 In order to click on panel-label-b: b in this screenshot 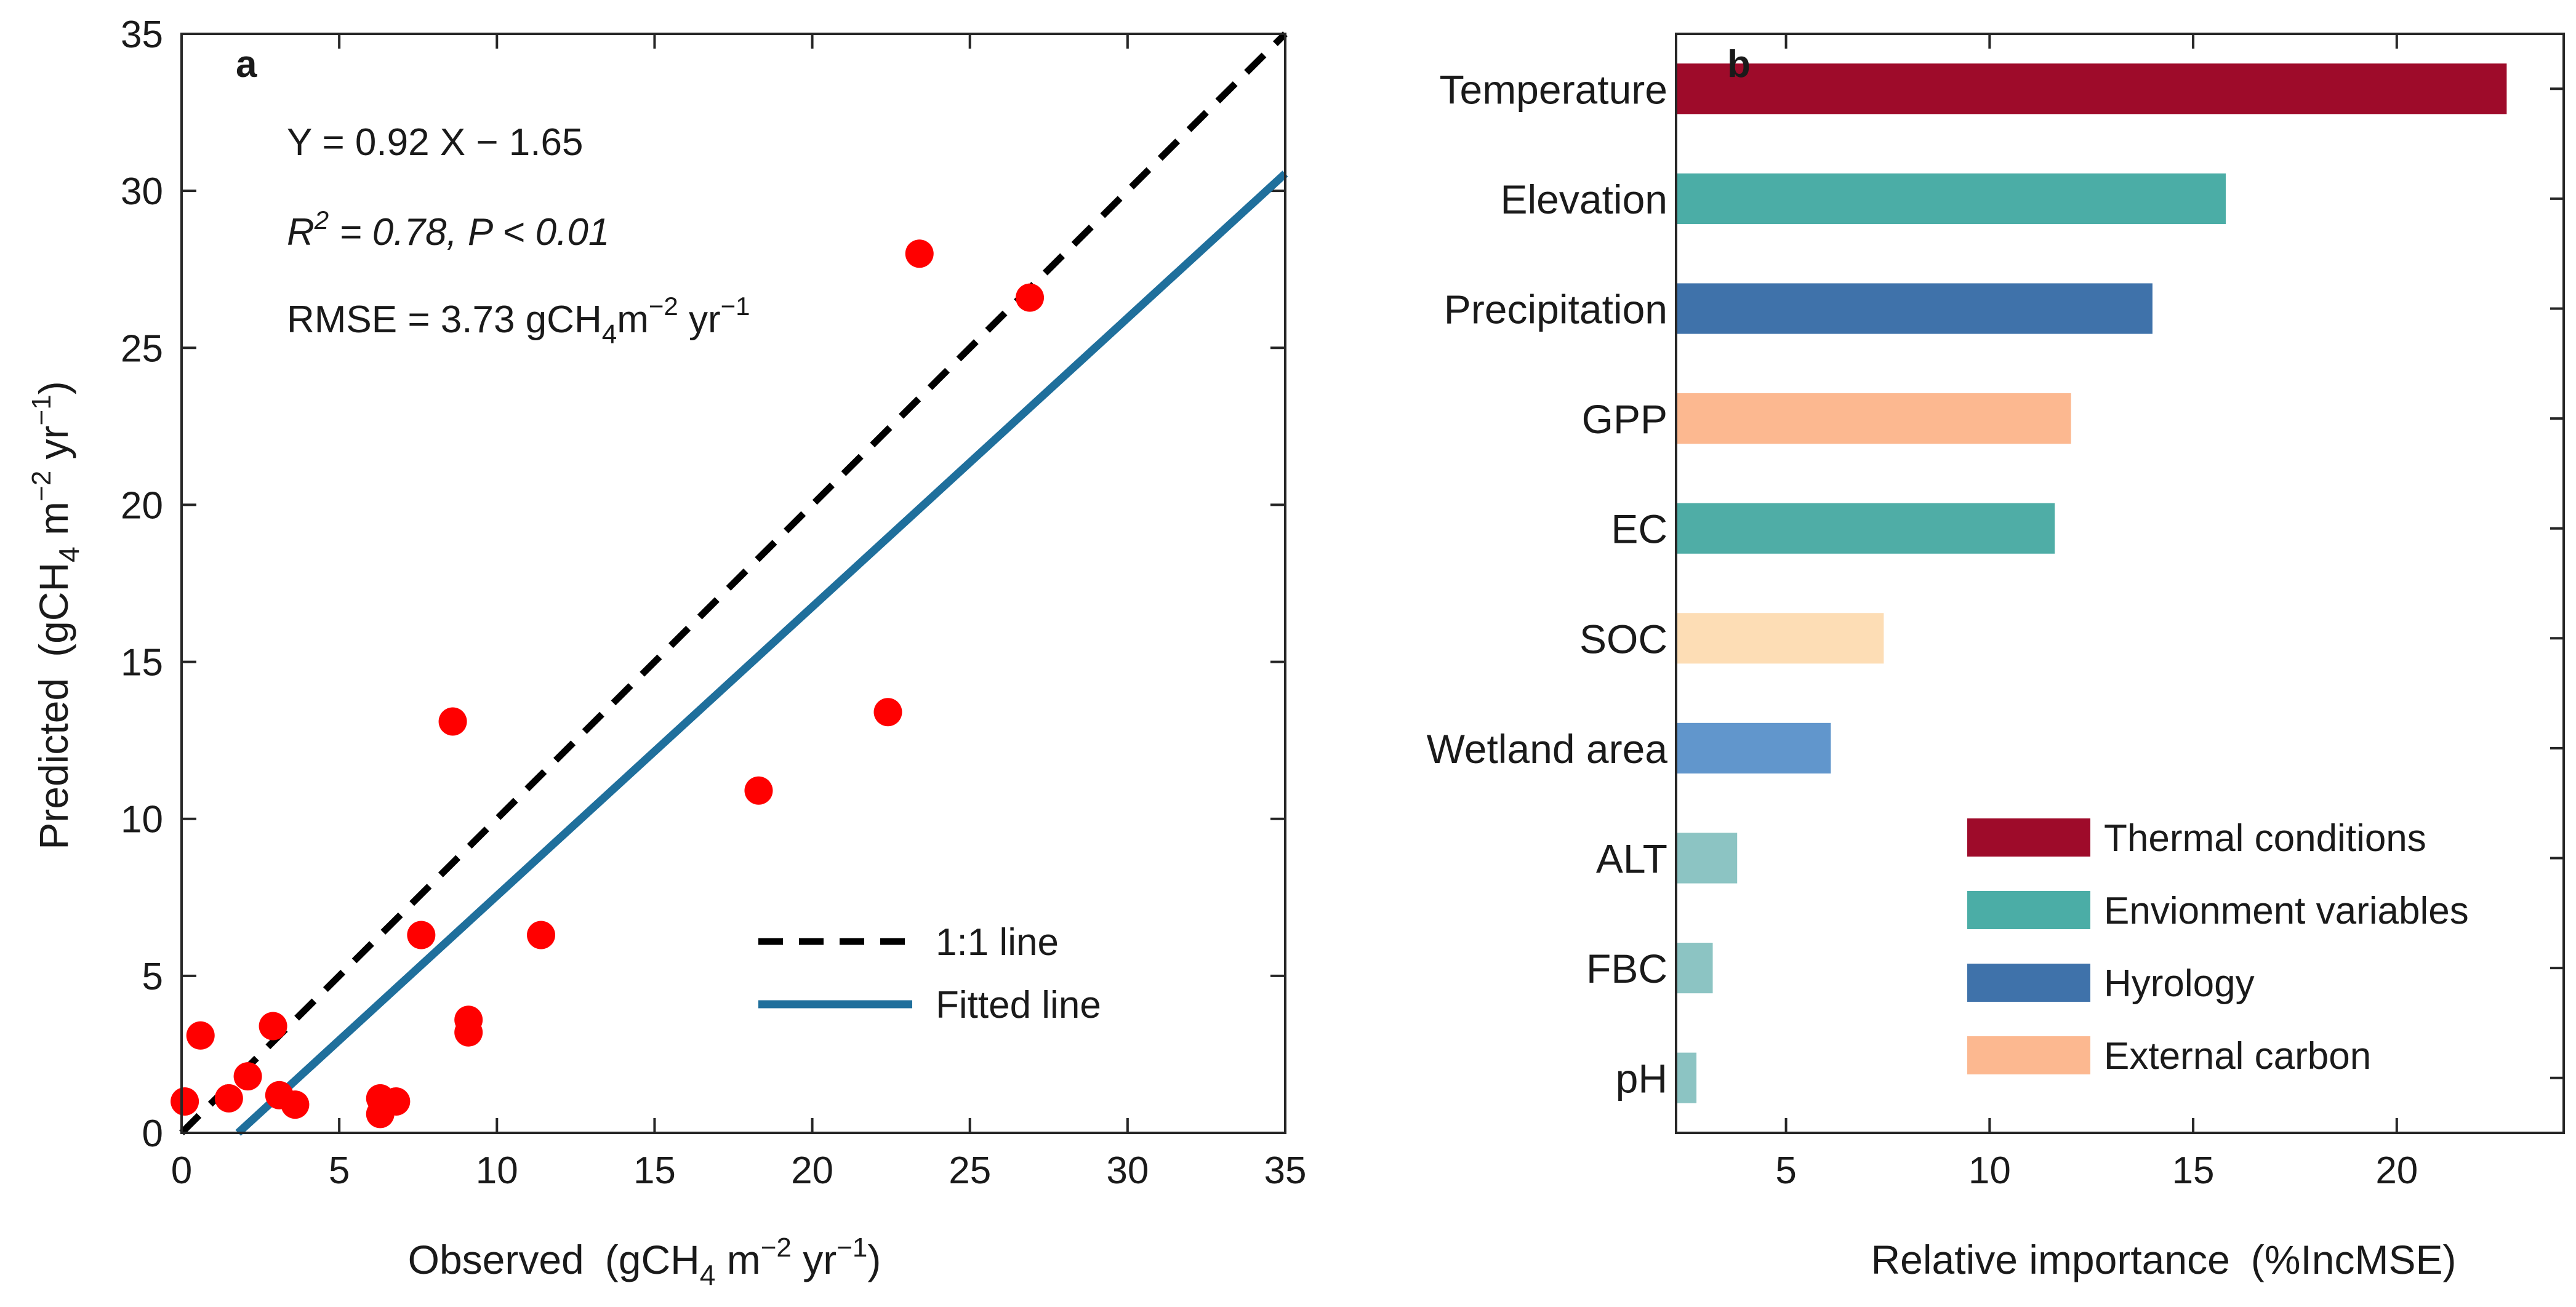, I will do `click(1739, 64)`.